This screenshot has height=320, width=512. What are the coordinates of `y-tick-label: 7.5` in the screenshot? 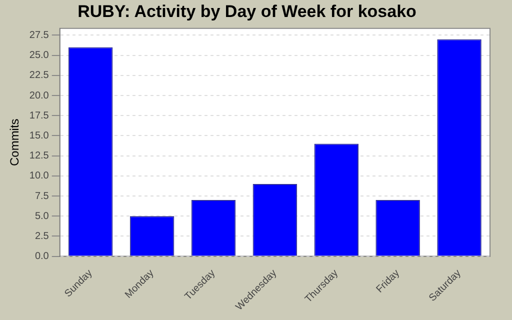 It's located at (42, 196).